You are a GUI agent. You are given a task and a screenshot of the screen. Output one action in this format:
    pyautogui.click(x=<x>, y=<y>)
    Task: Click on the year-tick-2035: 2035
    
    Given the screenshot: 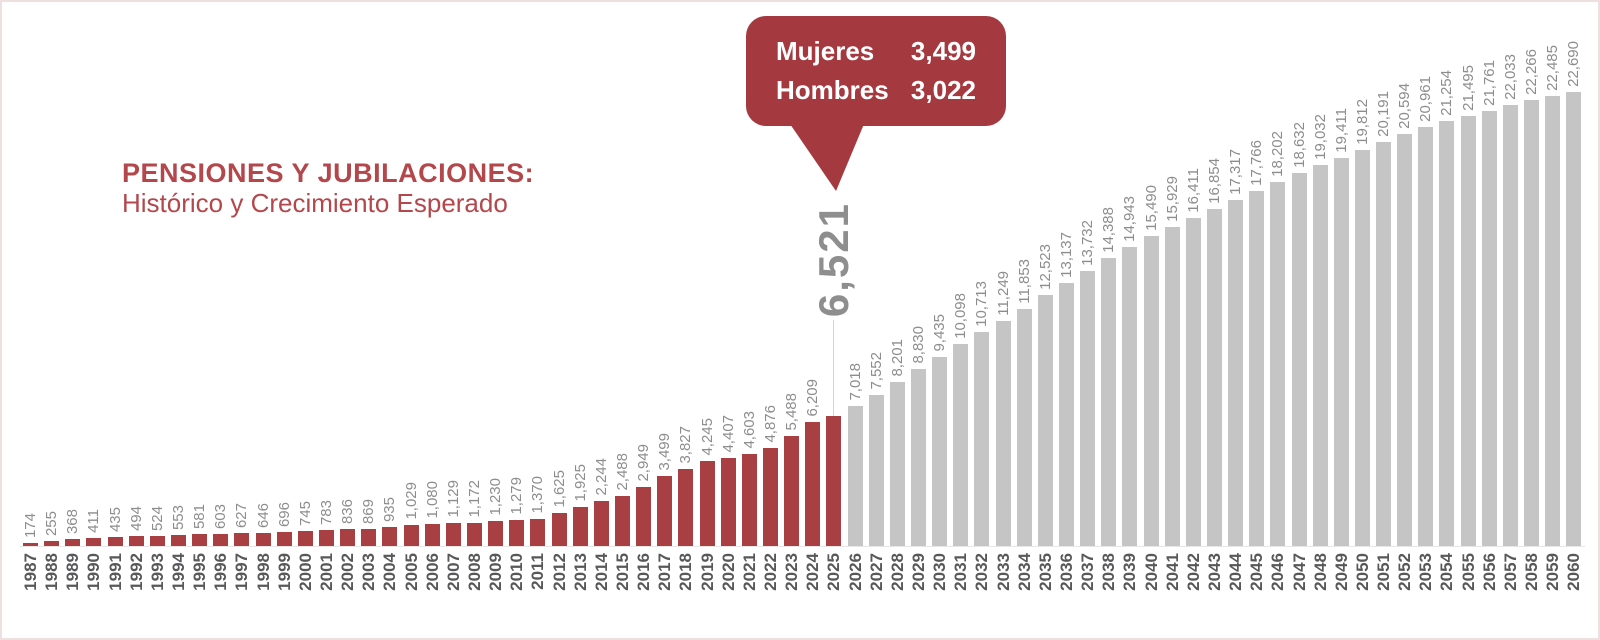 What is the action you would take?
    pyautogui.click(x=1045, y=583)
    